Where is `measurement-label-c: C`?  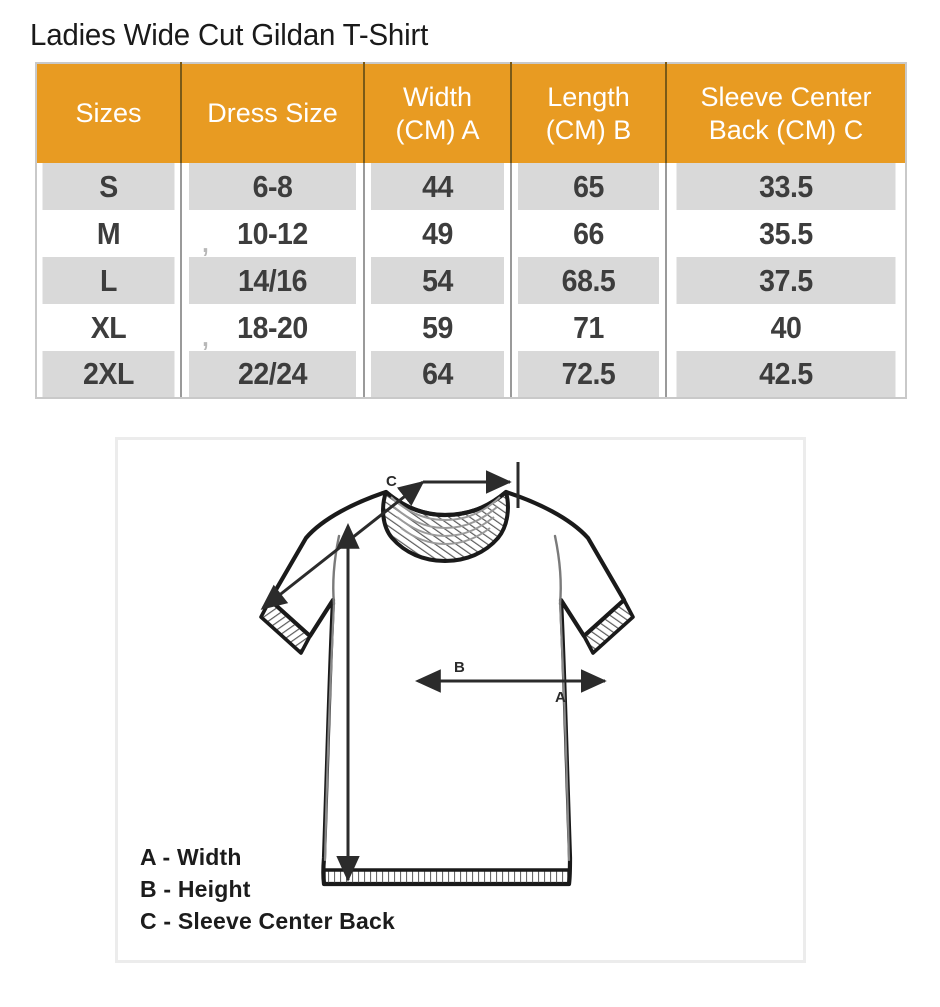 measurement-label-c: C is located at coordinates (391, 481).